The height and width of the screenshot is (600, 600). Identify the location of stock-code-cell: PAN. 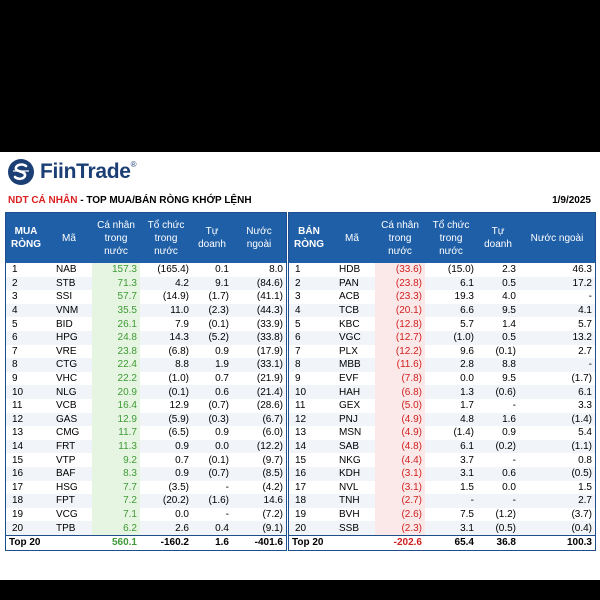
(352, 283).